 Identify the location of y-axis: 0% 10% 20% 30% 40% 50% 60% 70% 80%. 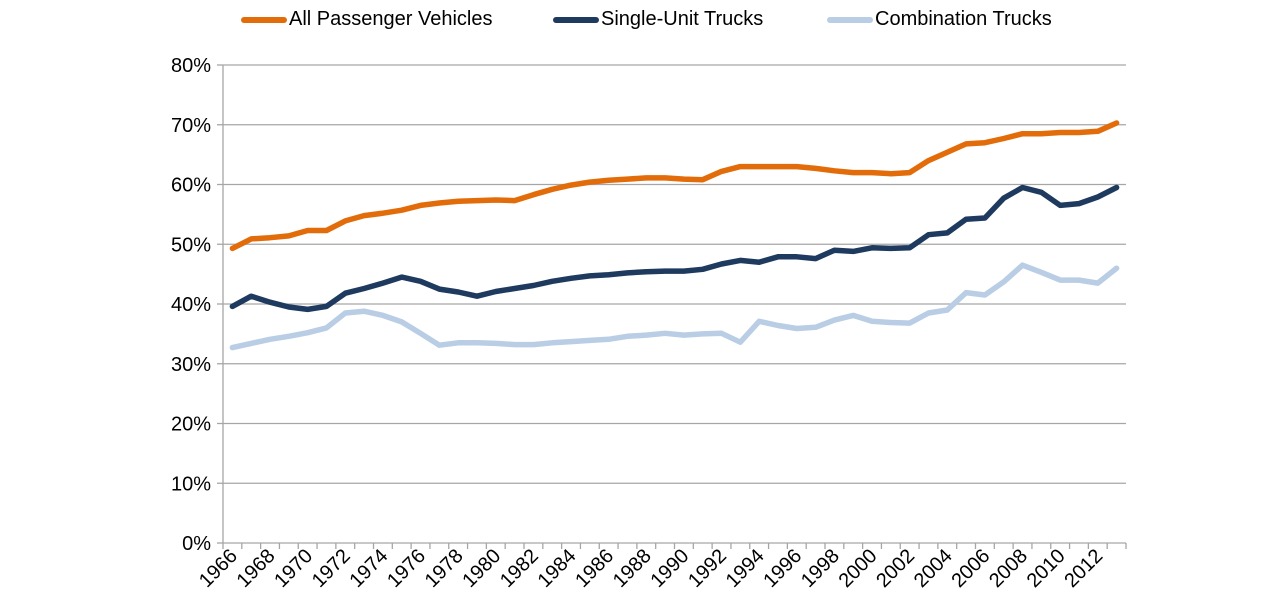
(197, 305).